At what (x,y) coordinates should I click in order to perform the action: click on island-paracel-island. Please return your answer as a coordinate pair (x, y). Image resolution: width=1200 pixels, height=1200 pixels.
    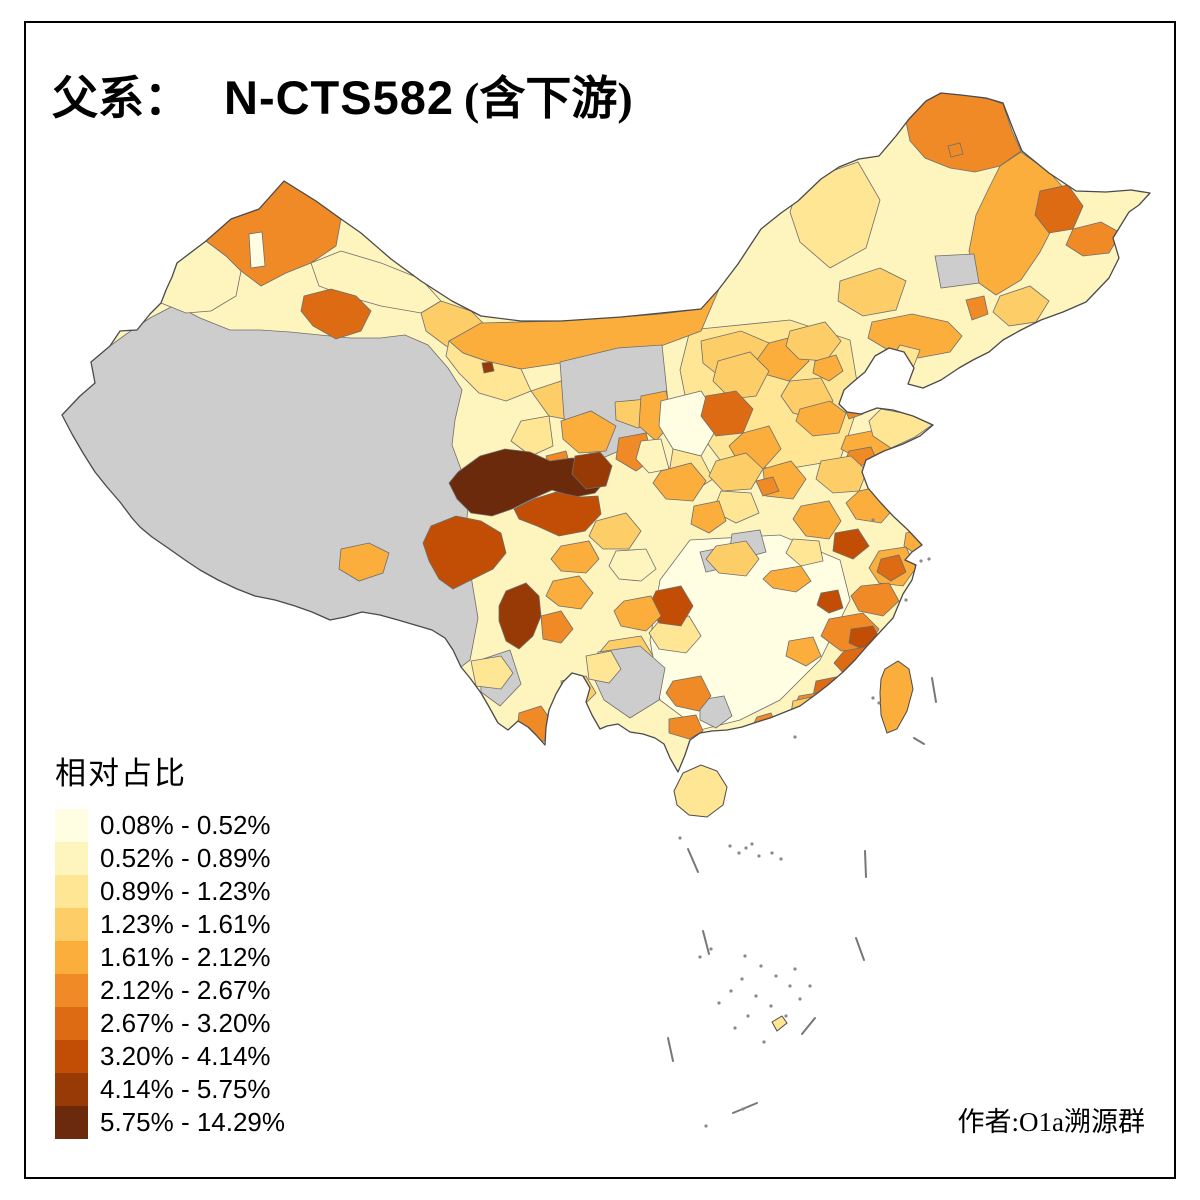
    Looking at the image, I should click on (779, 1023).